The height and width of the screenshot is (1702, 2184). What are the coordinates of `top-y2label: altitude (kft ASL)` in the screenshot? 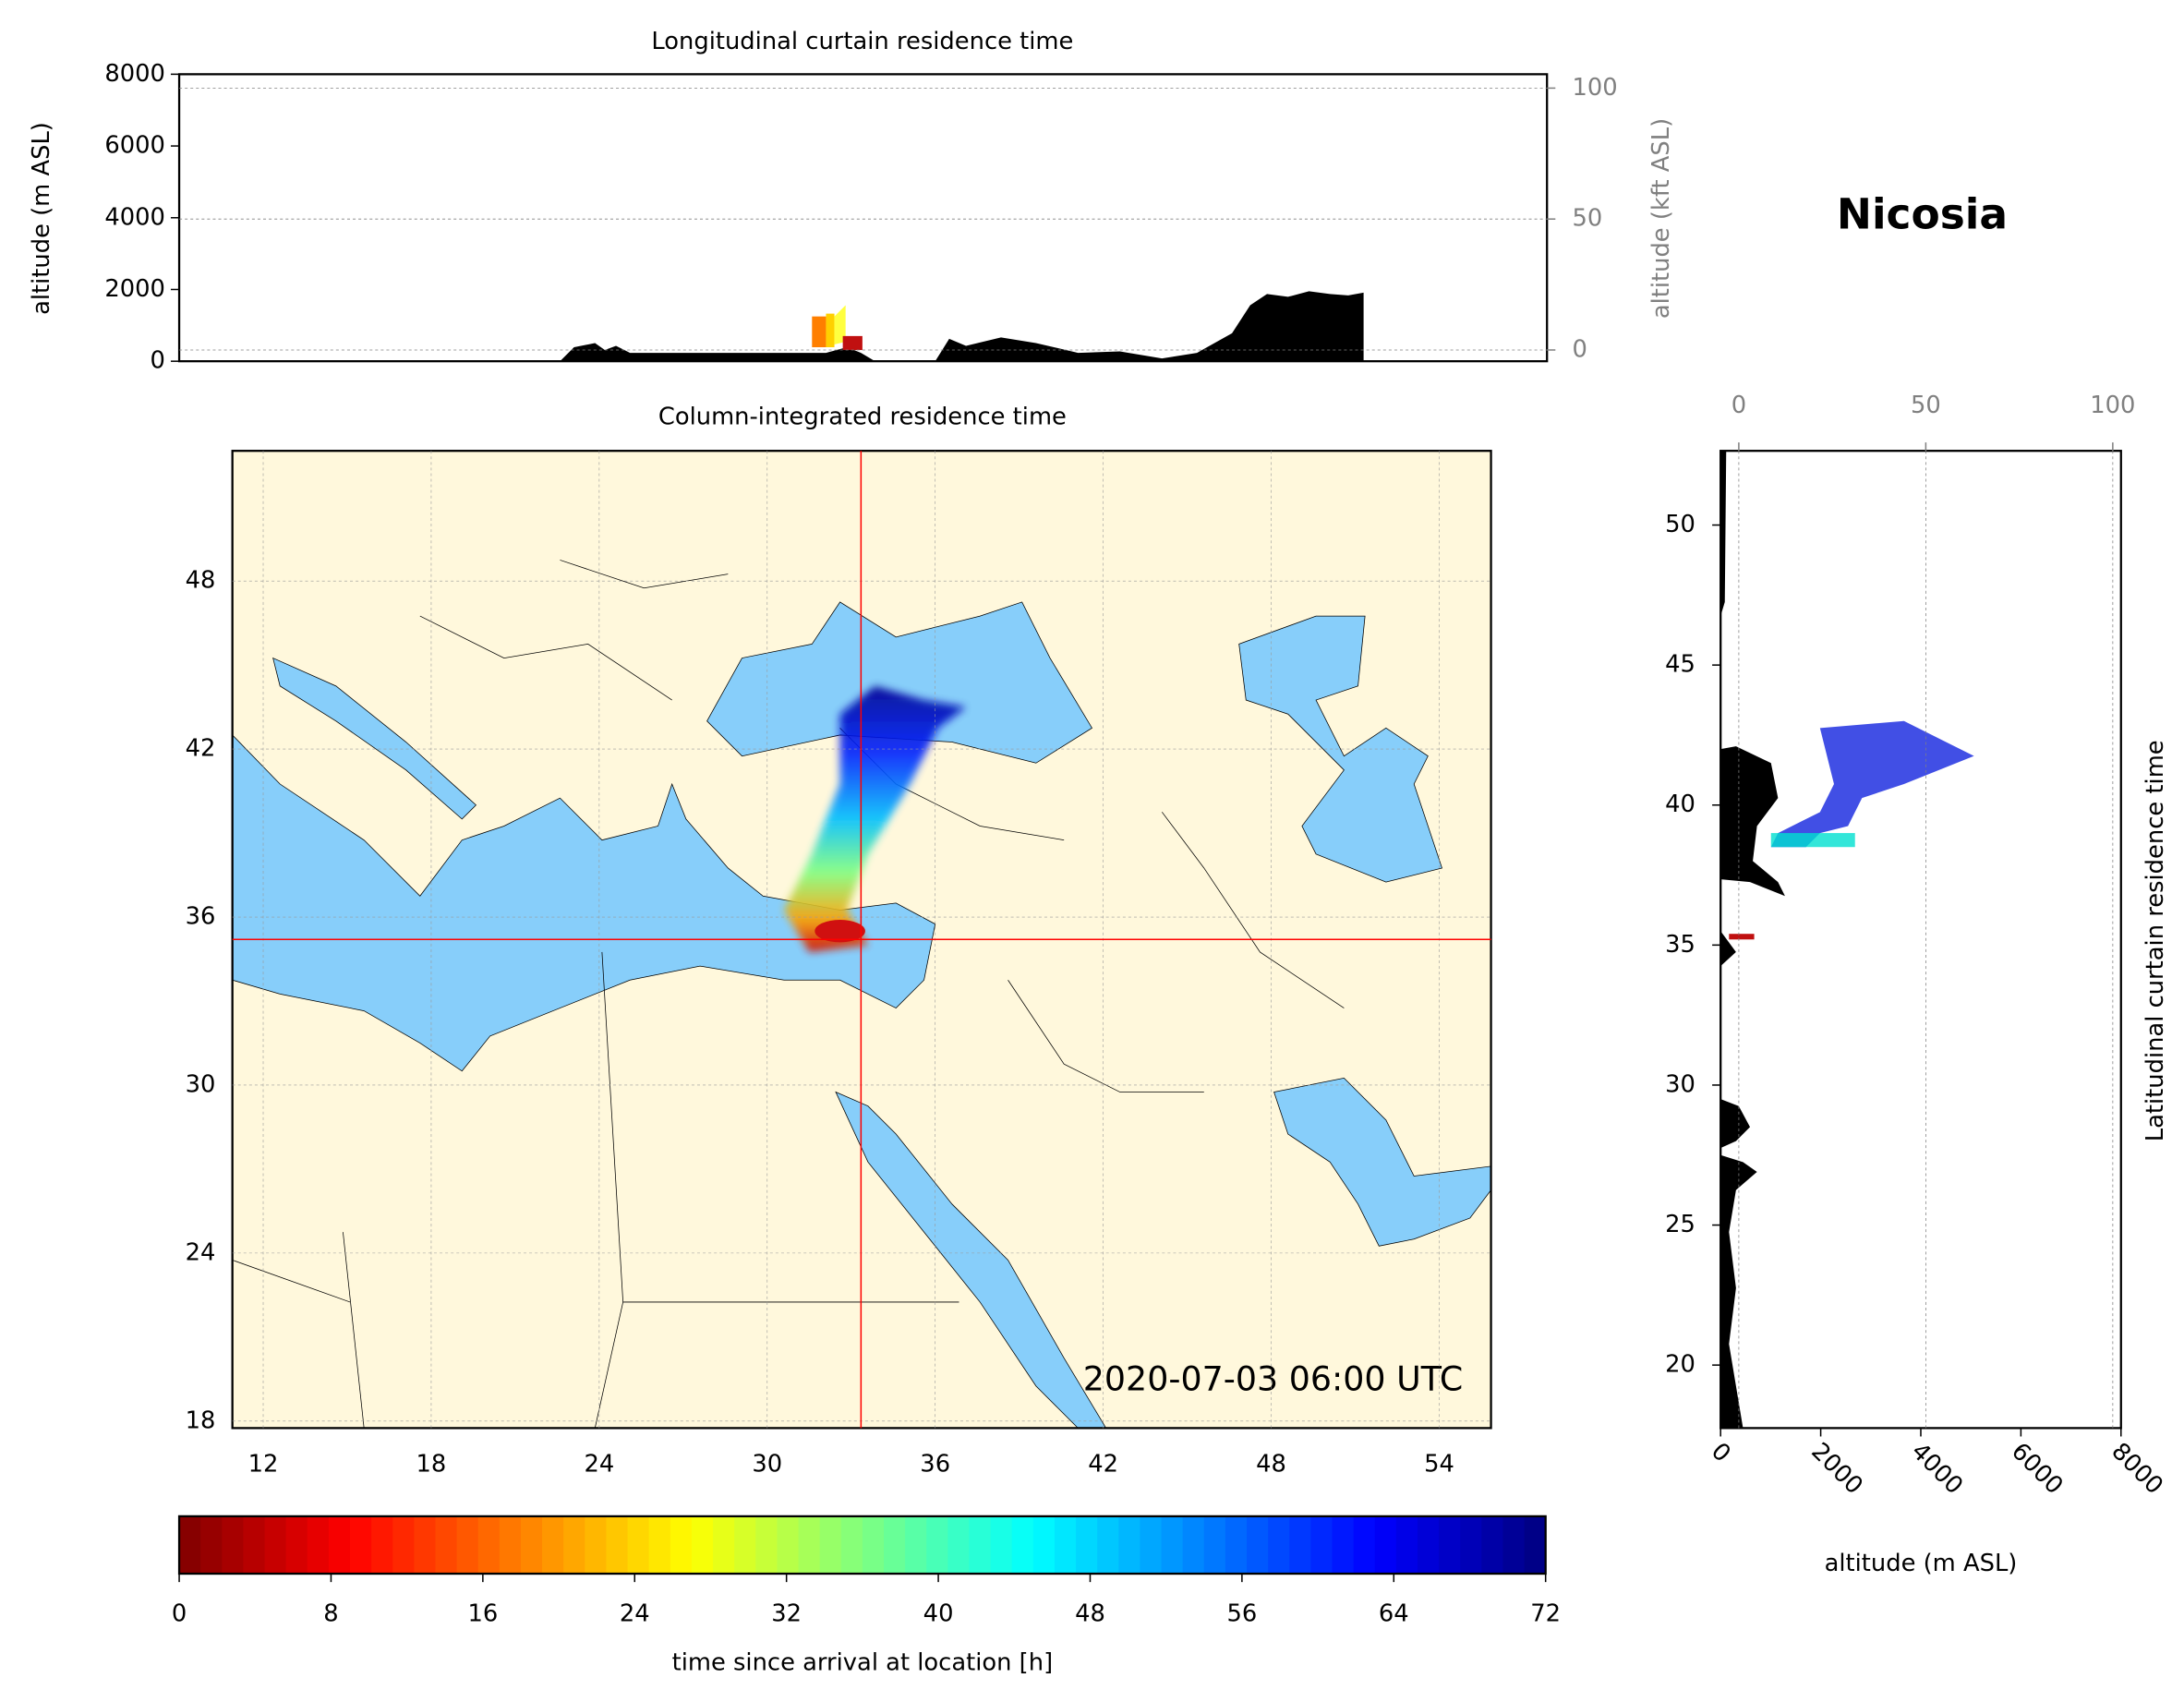 It's located at (1661, 218).